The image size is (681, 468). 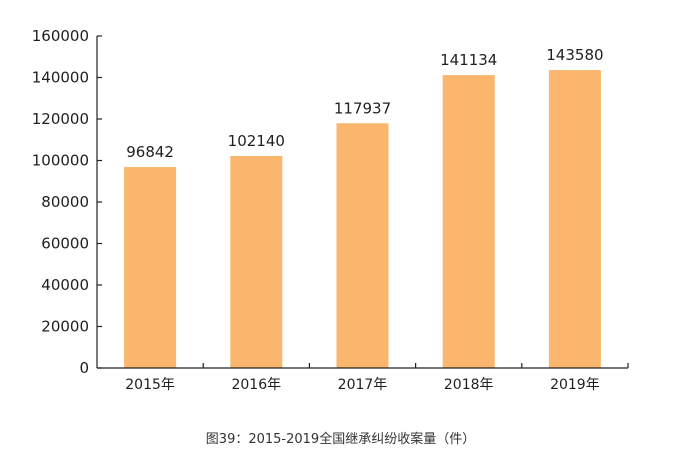 I want to click on y-tick-label: 60000, so click(x=65, y=244).